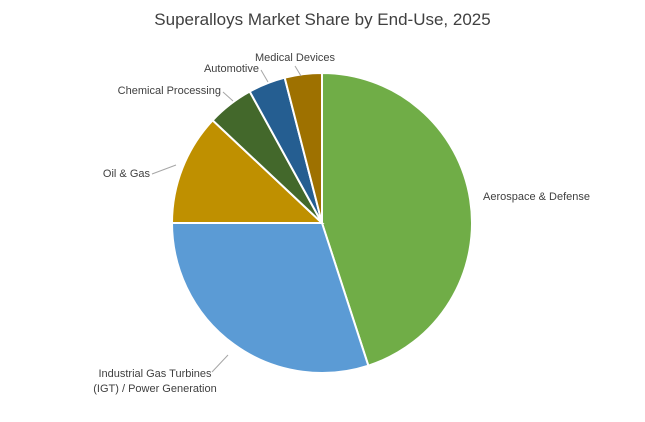 This screenshot has height=422, width=645. Describe the element at coordinates (537, 197) in the screenshot. I see `slice-label: Aerospace & Defense` at that location.